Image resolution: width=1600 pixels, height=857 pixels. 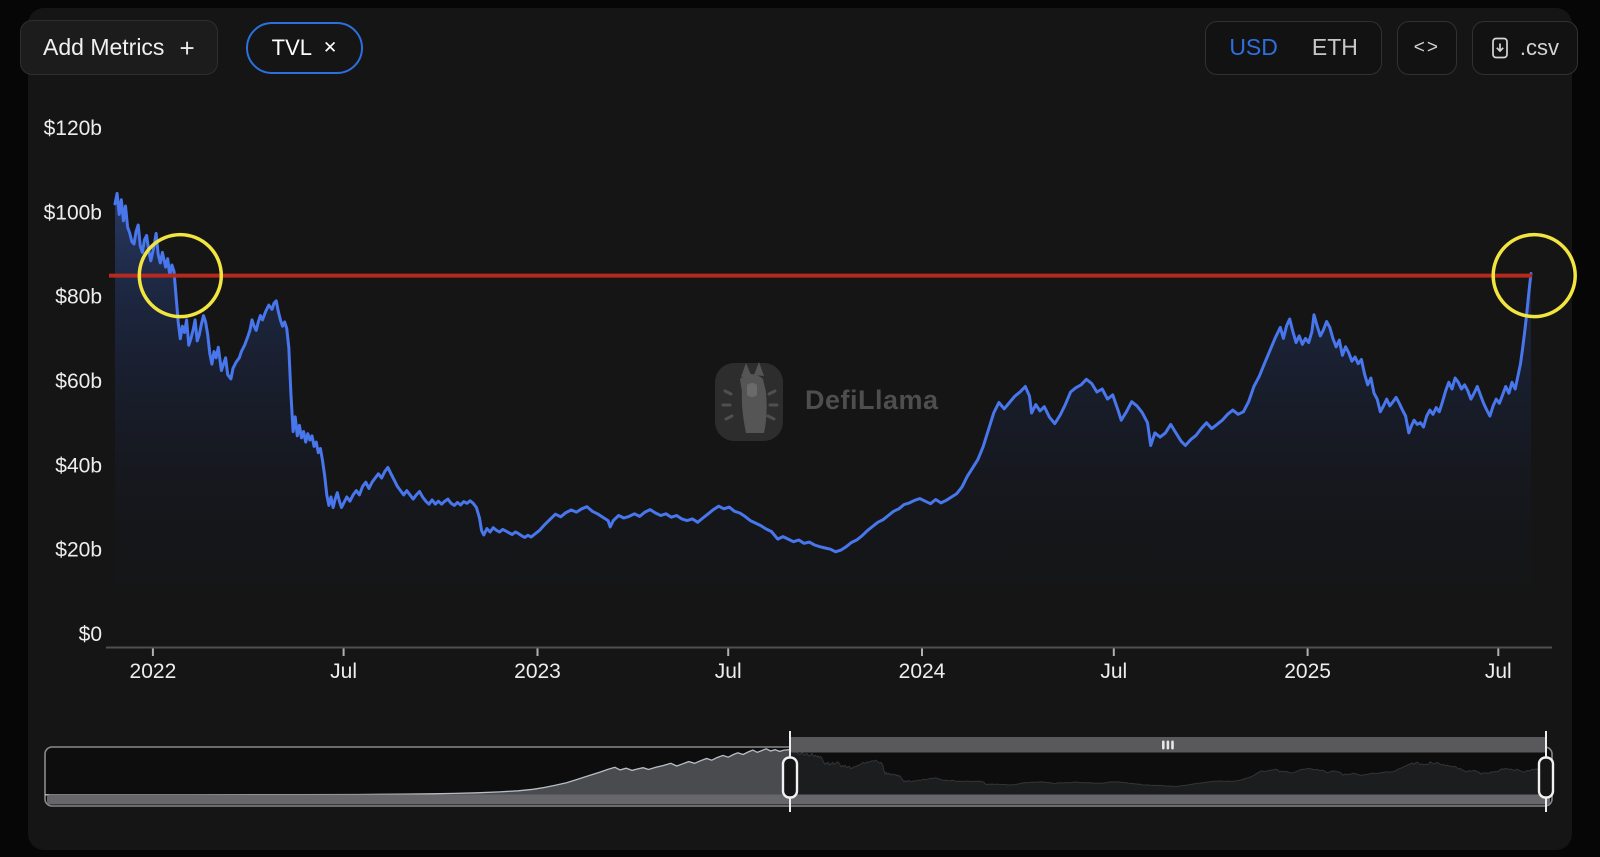 I want to click on add-metrics-button: Add Metrics +, so click(x=119, y=47).